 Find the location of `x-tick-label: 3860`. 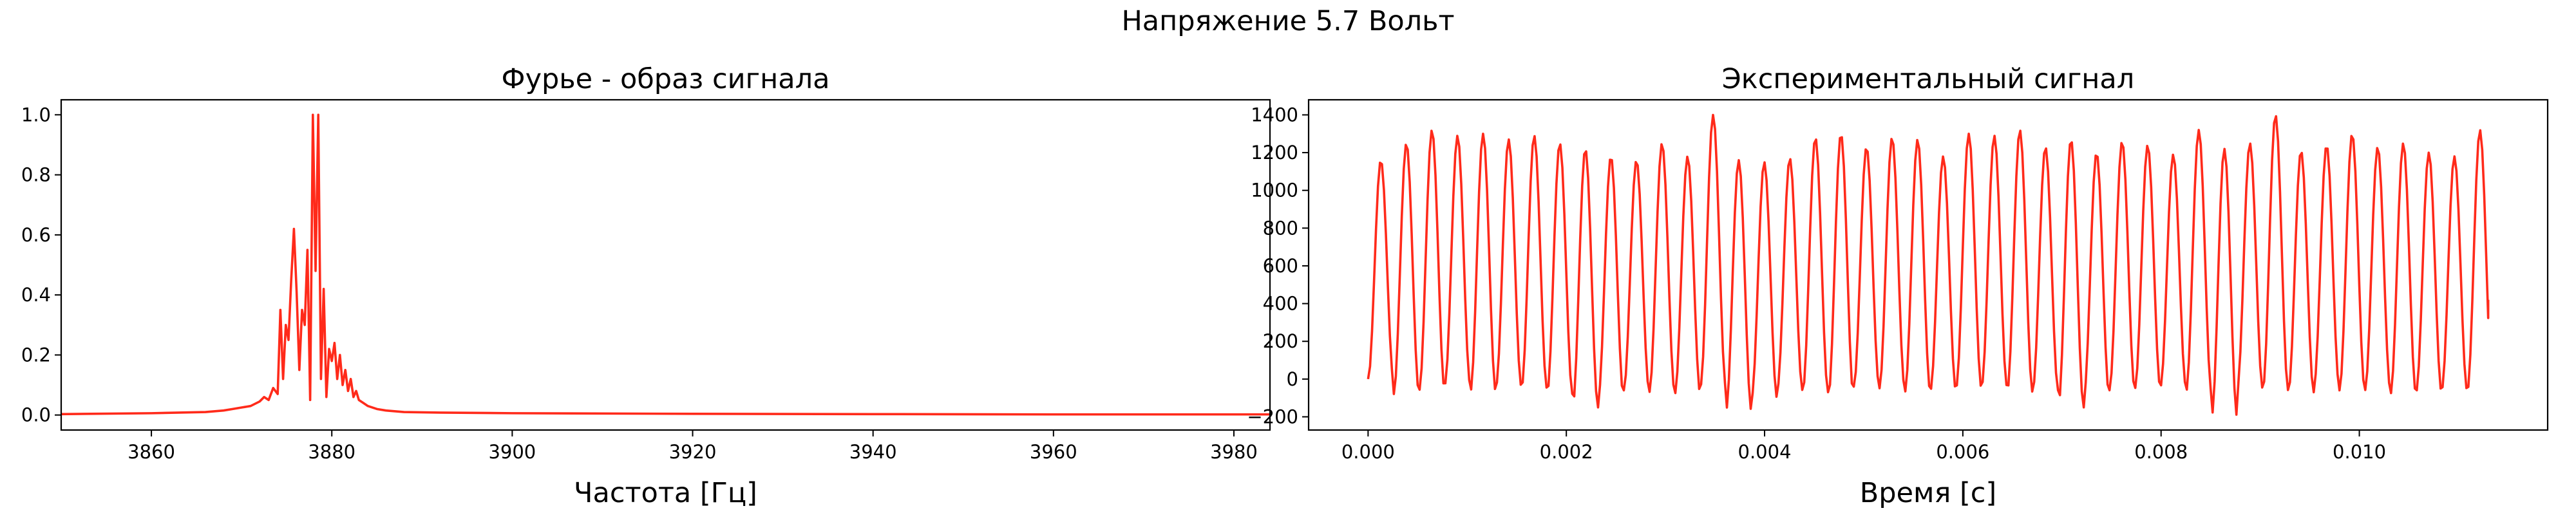

x-tick-label: 3860 is located at coordinates (151, 452).